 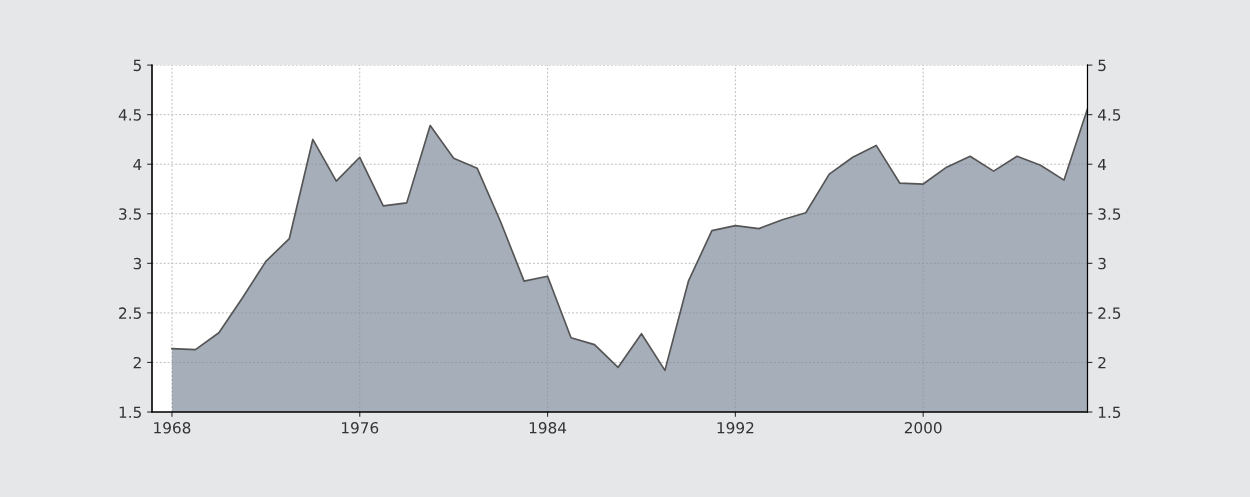 I want to click on y-tick-label: 3.5, so click(x=130, y=214).